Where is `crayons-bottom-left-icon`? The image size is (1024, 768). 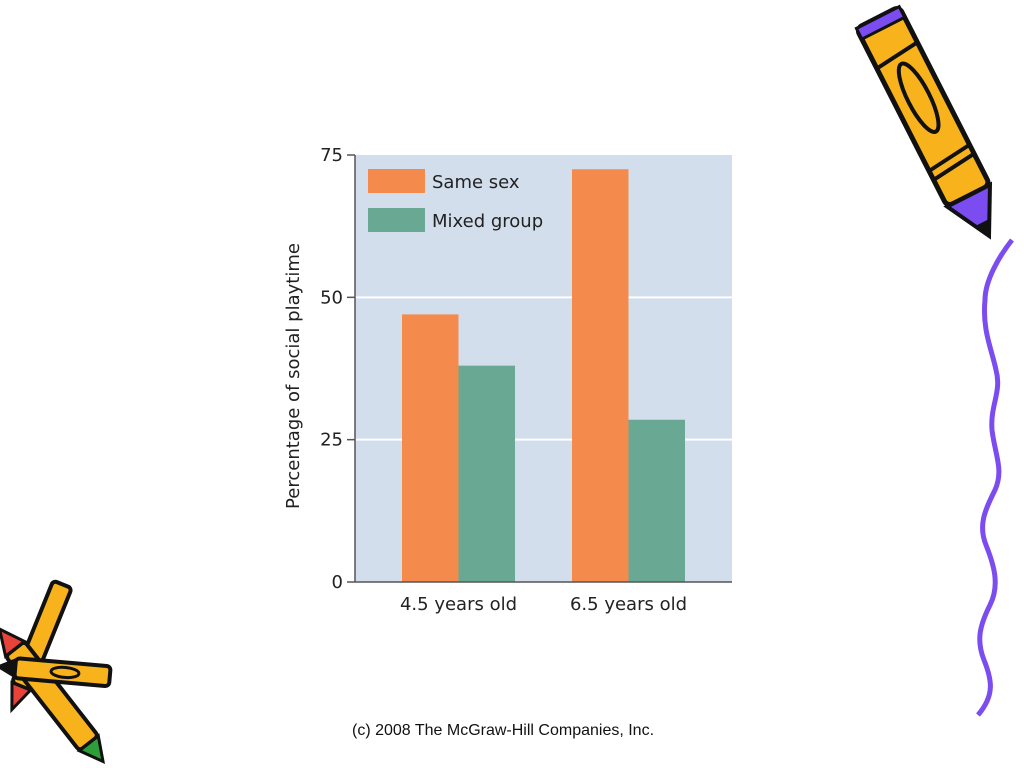 crayons-bottom-left-icon is located at coordinates (56, 672).